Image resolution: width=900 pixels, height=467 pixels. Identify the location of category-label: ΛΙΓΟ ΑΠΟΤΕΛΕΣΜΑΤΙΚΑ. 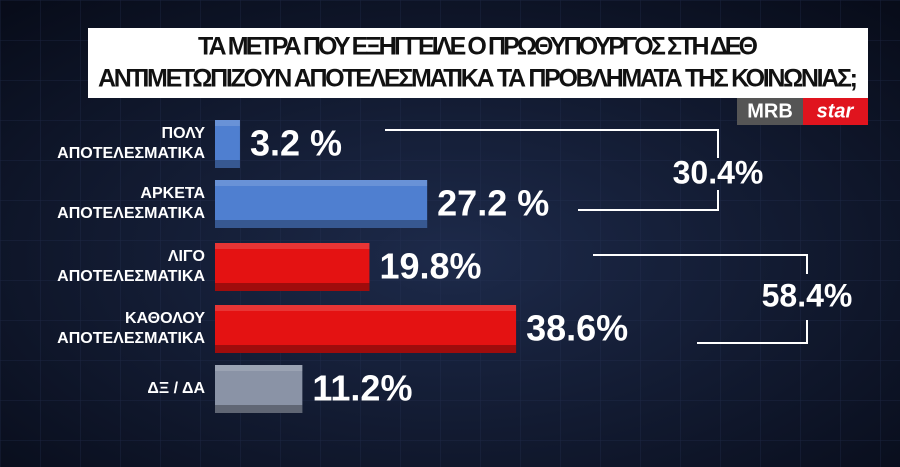
(131, 266).